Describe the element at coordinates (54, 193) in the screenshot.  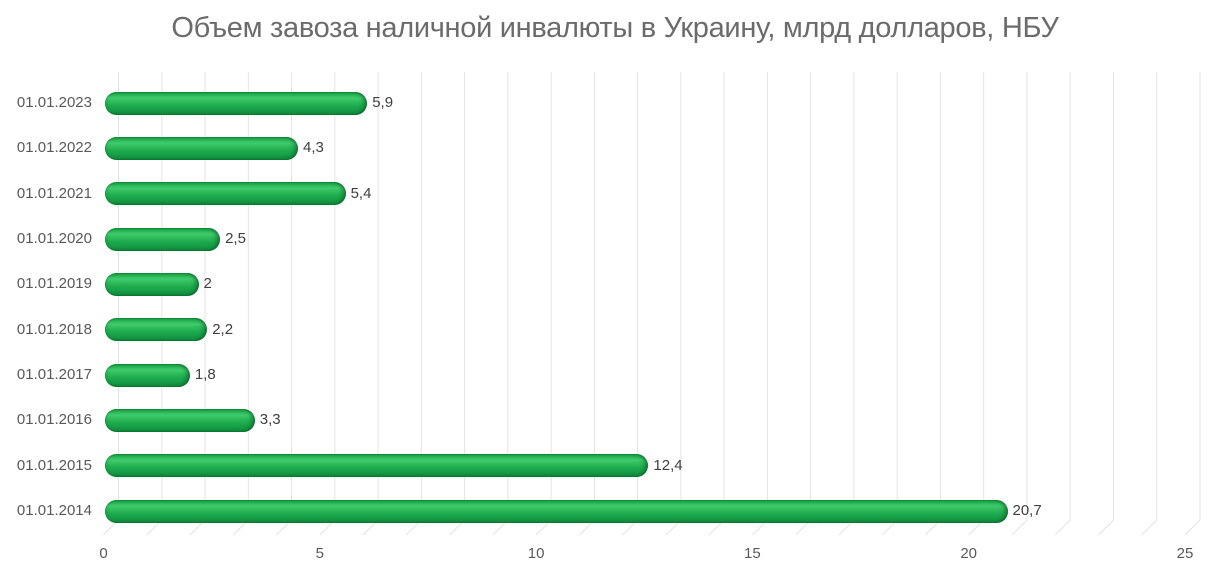
I see `category-label: 01.01.2021` at that location.